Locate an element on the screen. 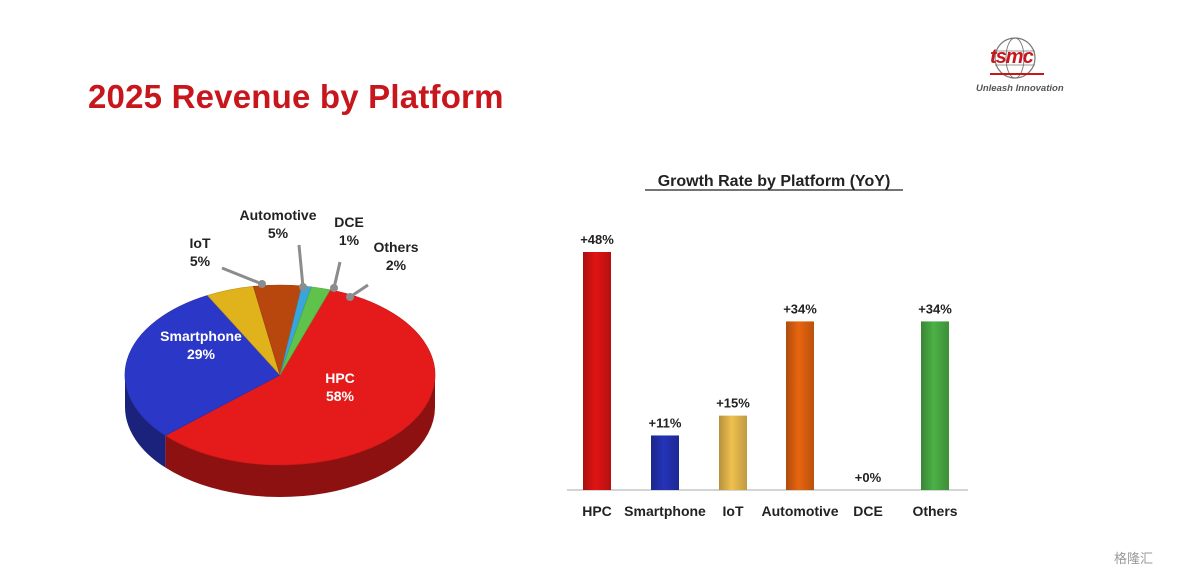  logo-text: tsmc is located at coordinates (1012, 57).